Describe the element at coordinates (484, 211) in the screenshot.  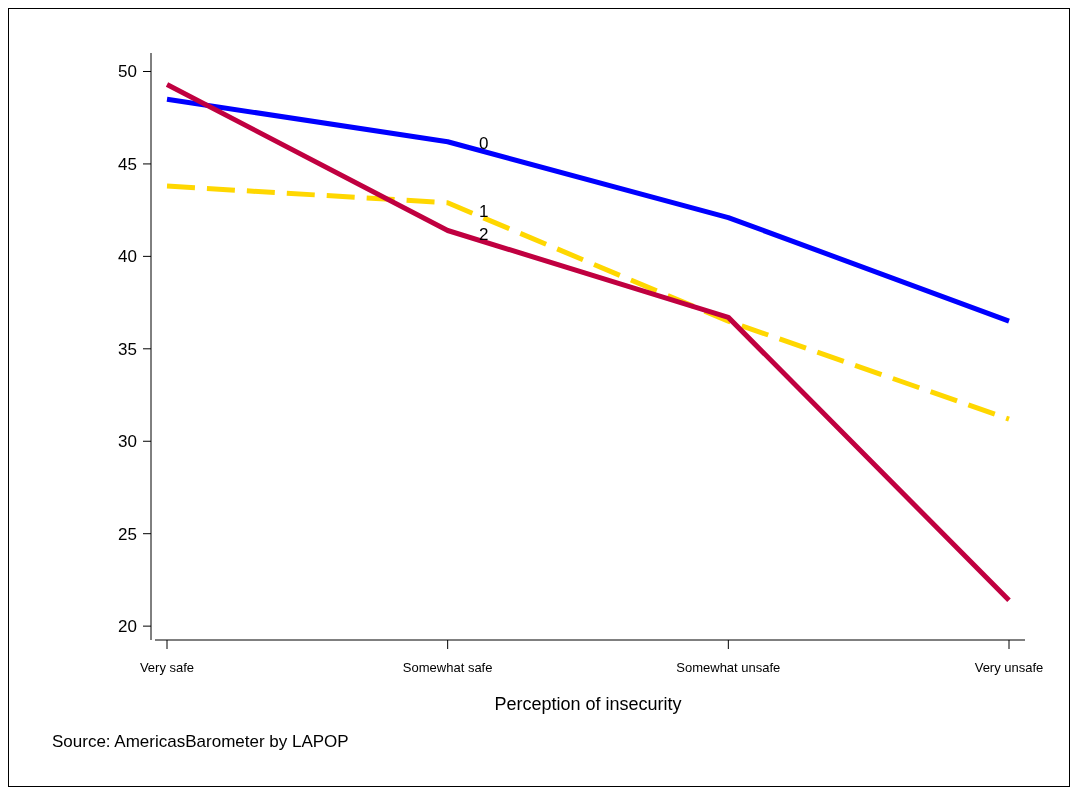
I see `series-label: 1` at that location.